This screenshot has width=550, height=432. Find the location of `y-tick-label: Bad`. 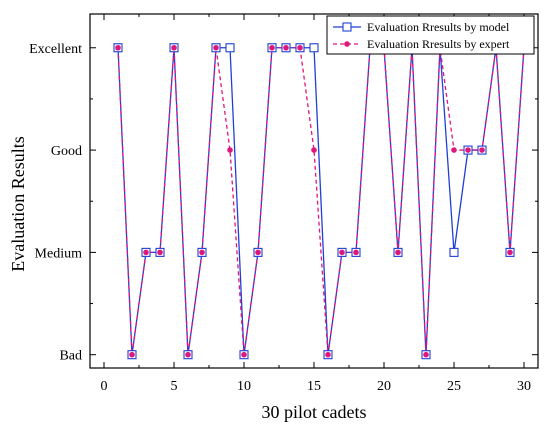

y-tick-label: Bad is located at coordinates (70, 356).